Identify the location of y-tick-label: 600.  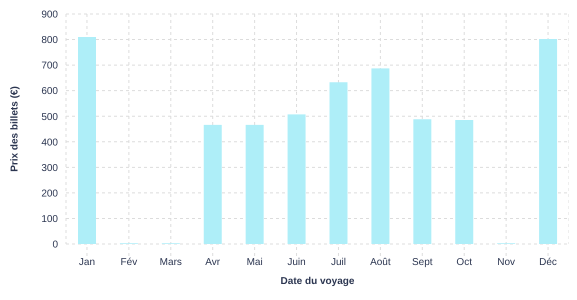
(49, 92).